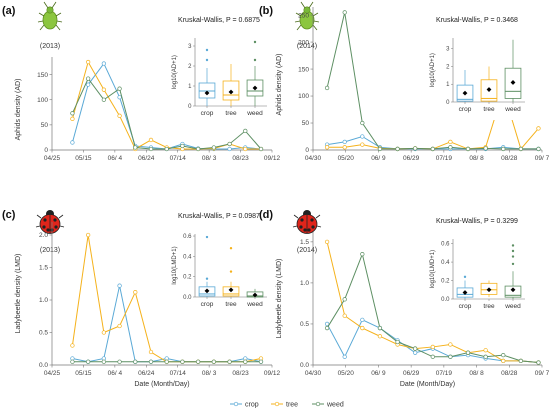 The image size is (550, 418). Describe the element at coordinates (52, 373) in the screenshot. I see `x-tick-label: 04/25` at that location.